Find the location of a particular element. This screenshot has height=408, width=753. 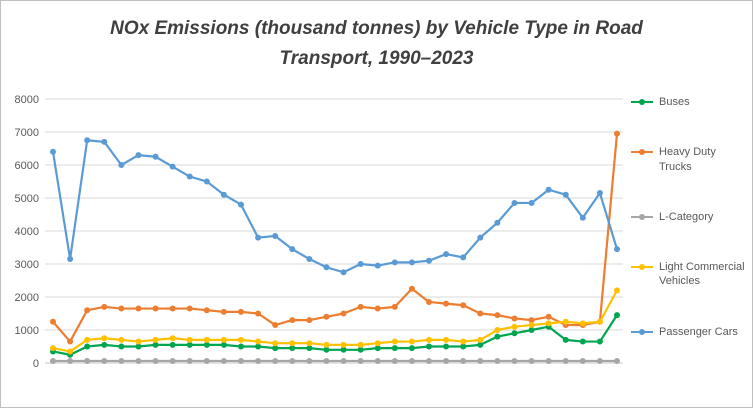

legend-label: Heavy Duty Trucks is located at coordinates (687, 159).